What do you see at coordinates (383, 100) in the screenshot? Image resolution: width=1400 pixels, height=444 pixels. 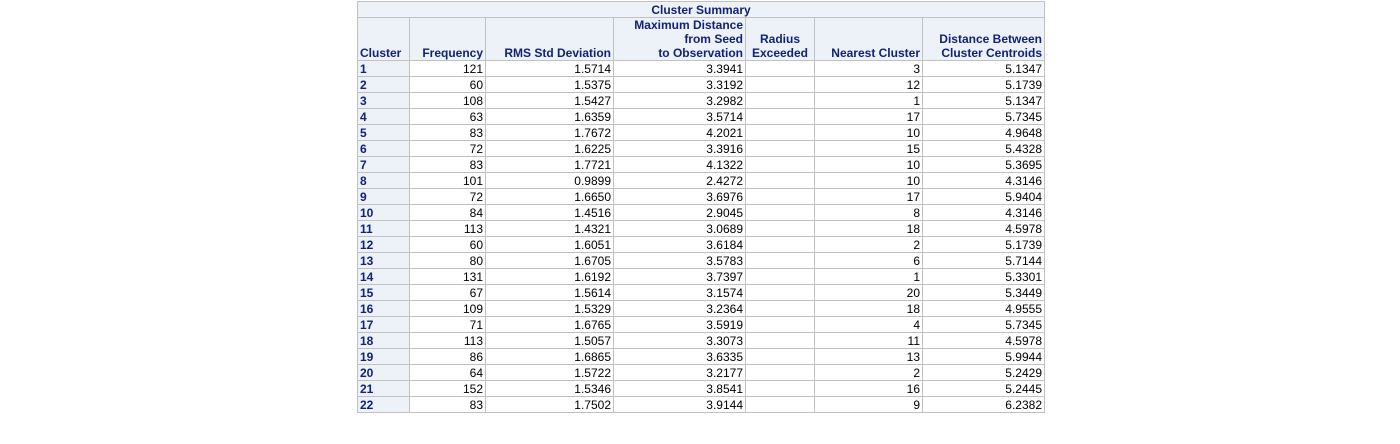 I see `cell-cluster: 3` at bounding box center [383, 100].